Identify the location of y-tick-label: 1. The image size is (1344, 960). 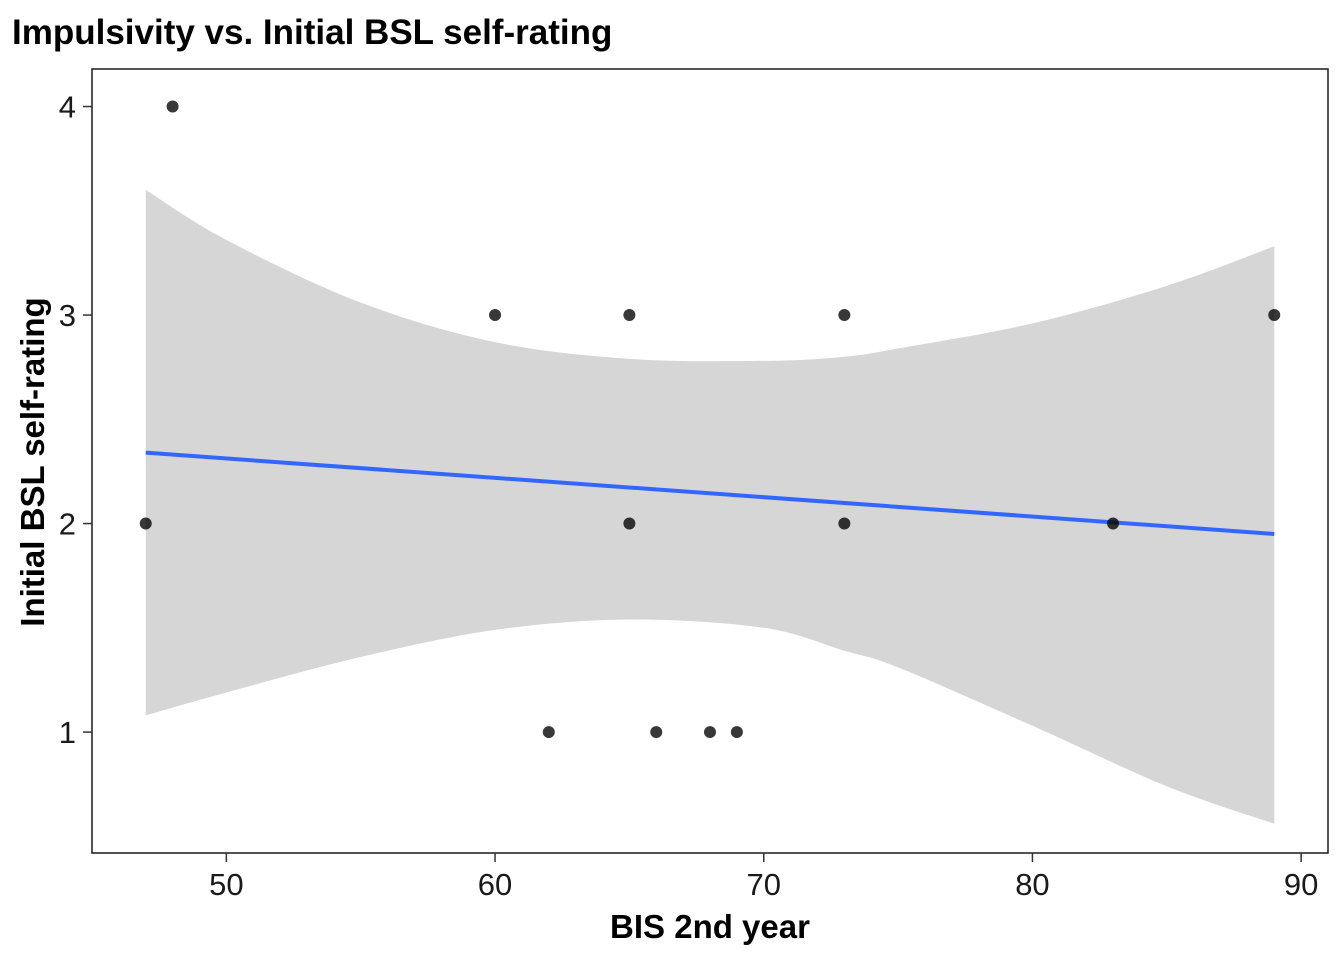
(67, 732).